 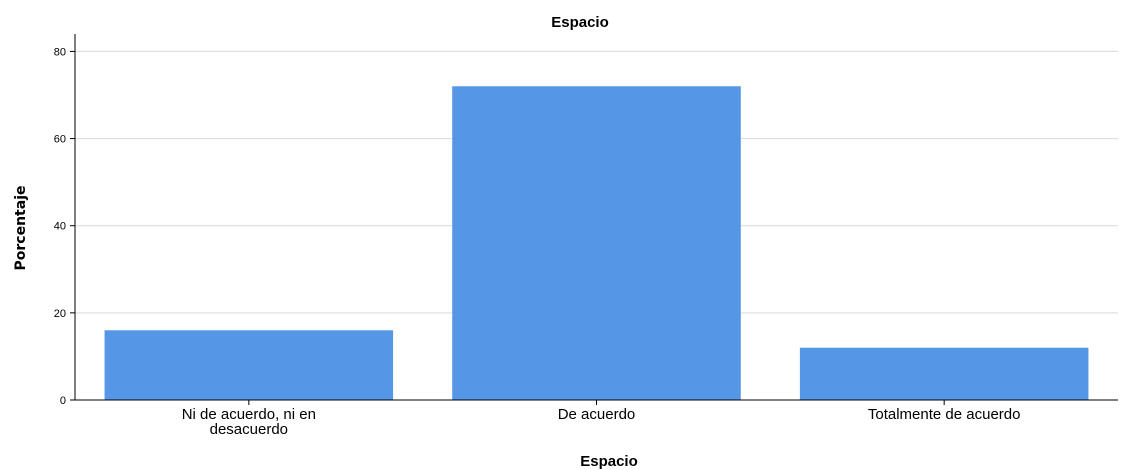 I want to click on x-tick-label: De acuerdo, so click(x=597, y=414).